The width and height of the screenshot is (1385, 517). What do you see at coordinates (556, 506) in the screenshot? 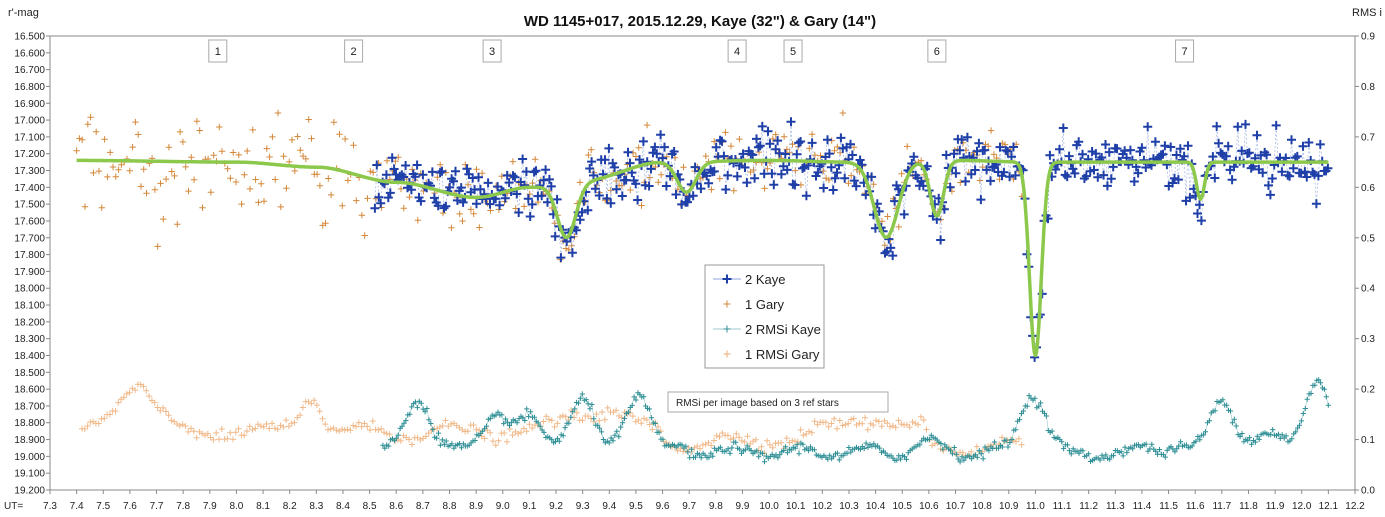
I see `x-tick-label: 9.2` at bounding box center [556, 506].